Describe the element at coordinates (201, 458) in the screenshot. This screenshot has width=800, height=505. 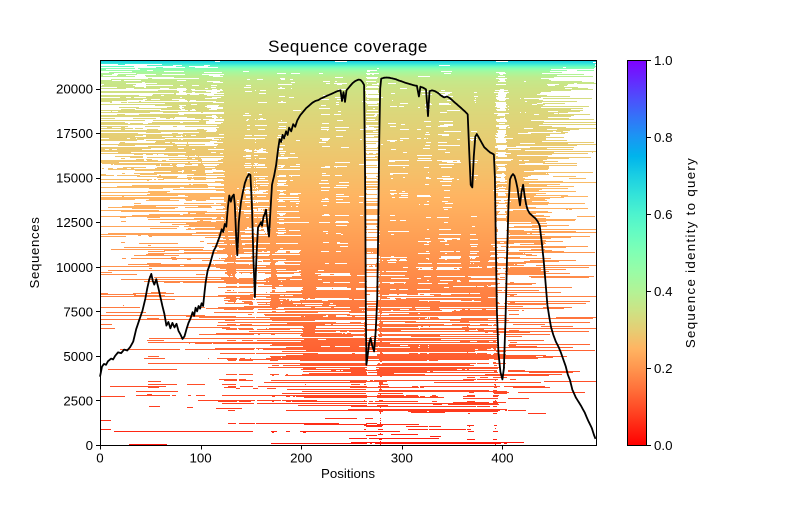
I see `svg-text: 100` at that location.